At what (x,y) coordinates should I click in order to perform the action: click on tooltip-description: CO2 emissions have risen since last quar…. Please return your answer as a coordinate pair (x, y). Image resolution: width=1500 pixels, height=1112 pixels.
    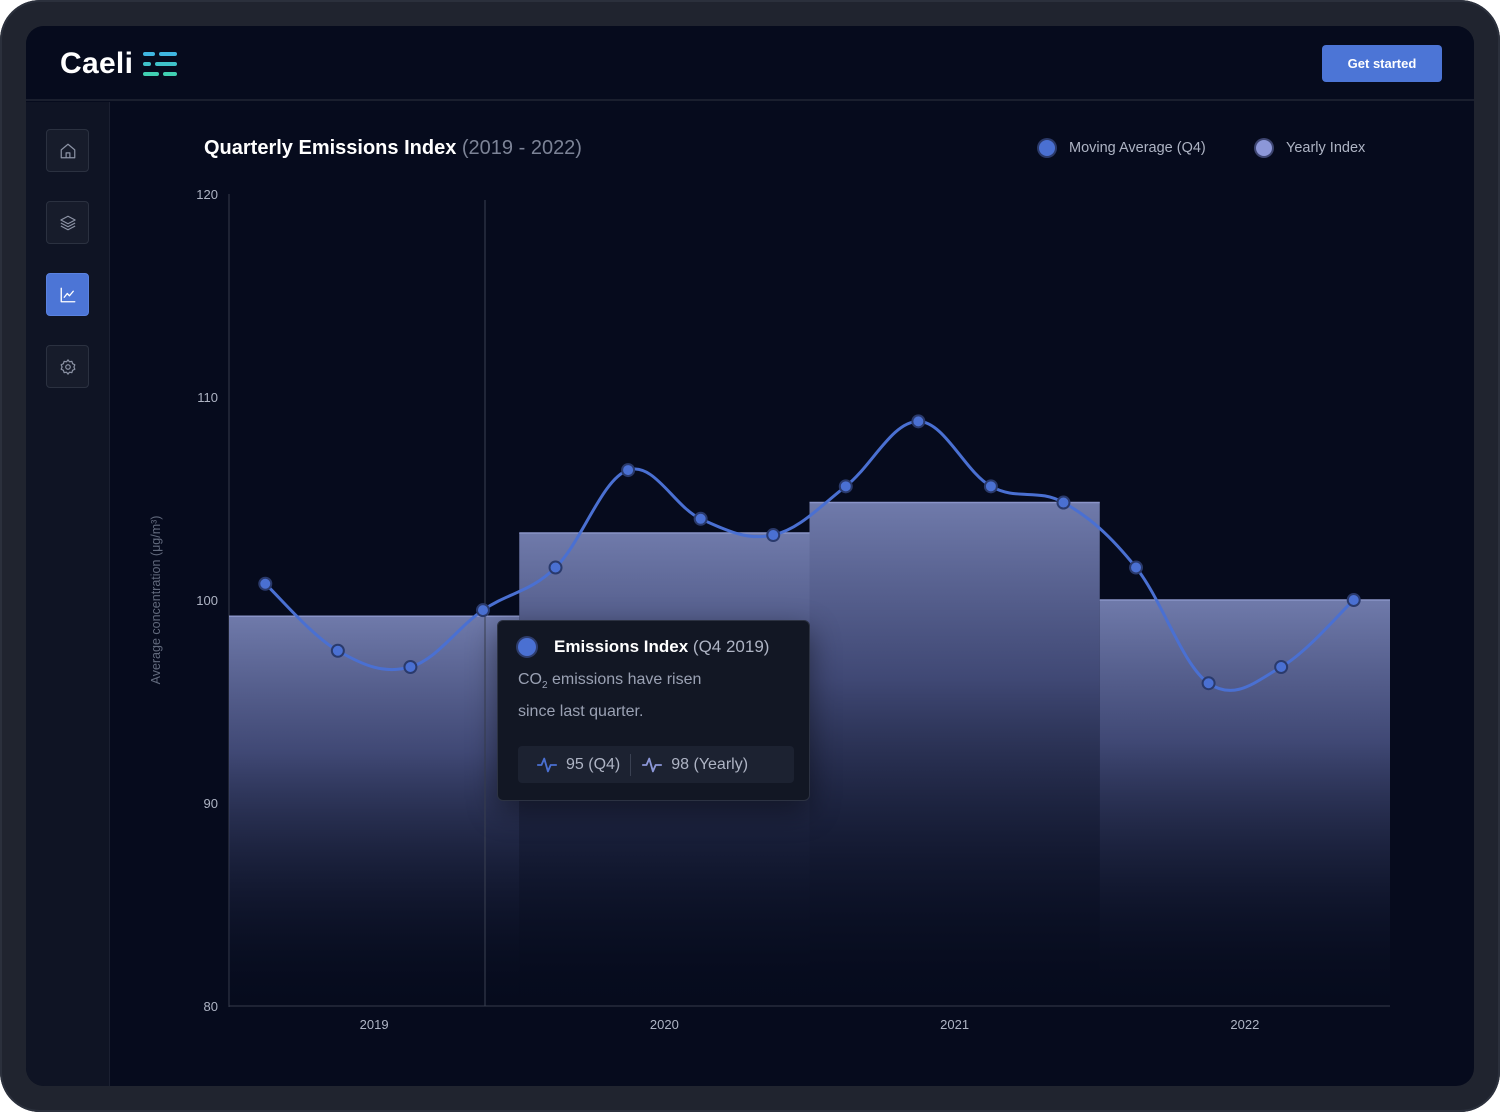
    Looking at the image, I should click on (610, 696).